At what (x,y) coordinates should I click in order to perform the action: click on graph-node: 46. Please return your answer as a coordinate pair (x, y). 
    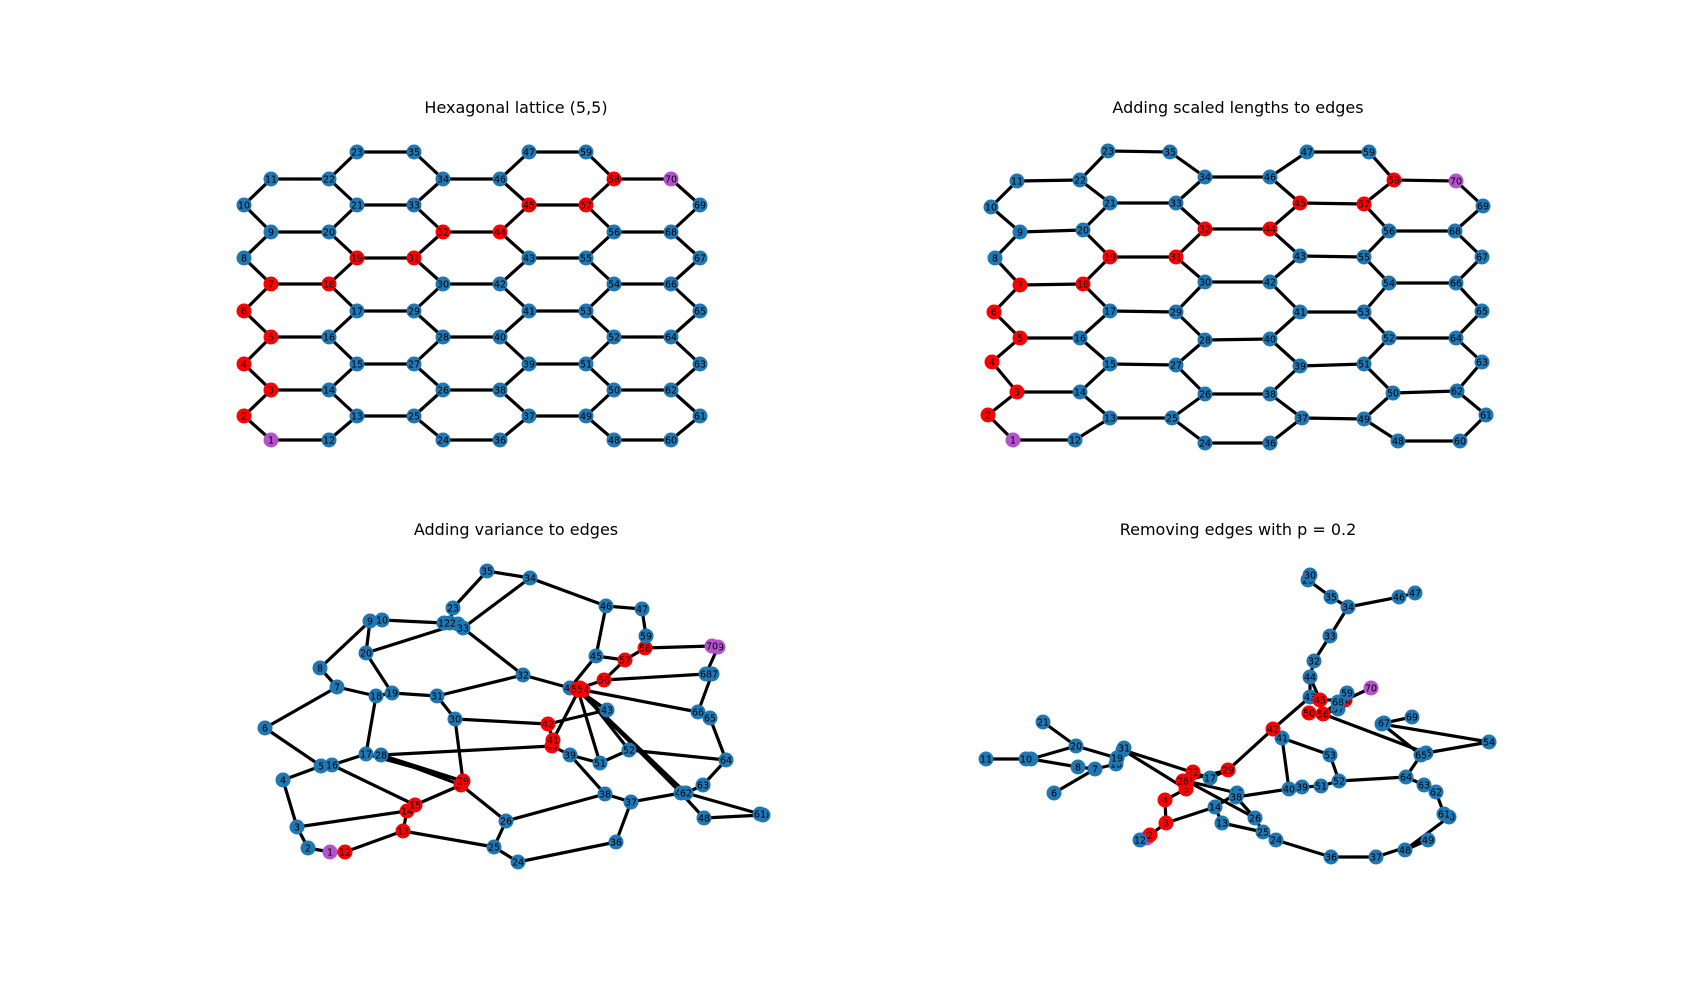
    Looking at the image, I should click on (1399, 597).